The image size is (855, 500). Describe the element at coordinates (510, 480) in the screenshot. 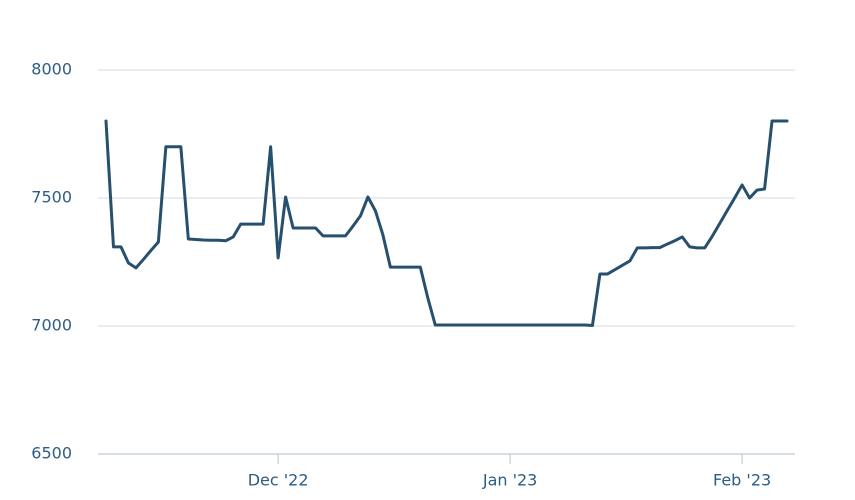

I see `x-tick-label: Jan '23` at that location.